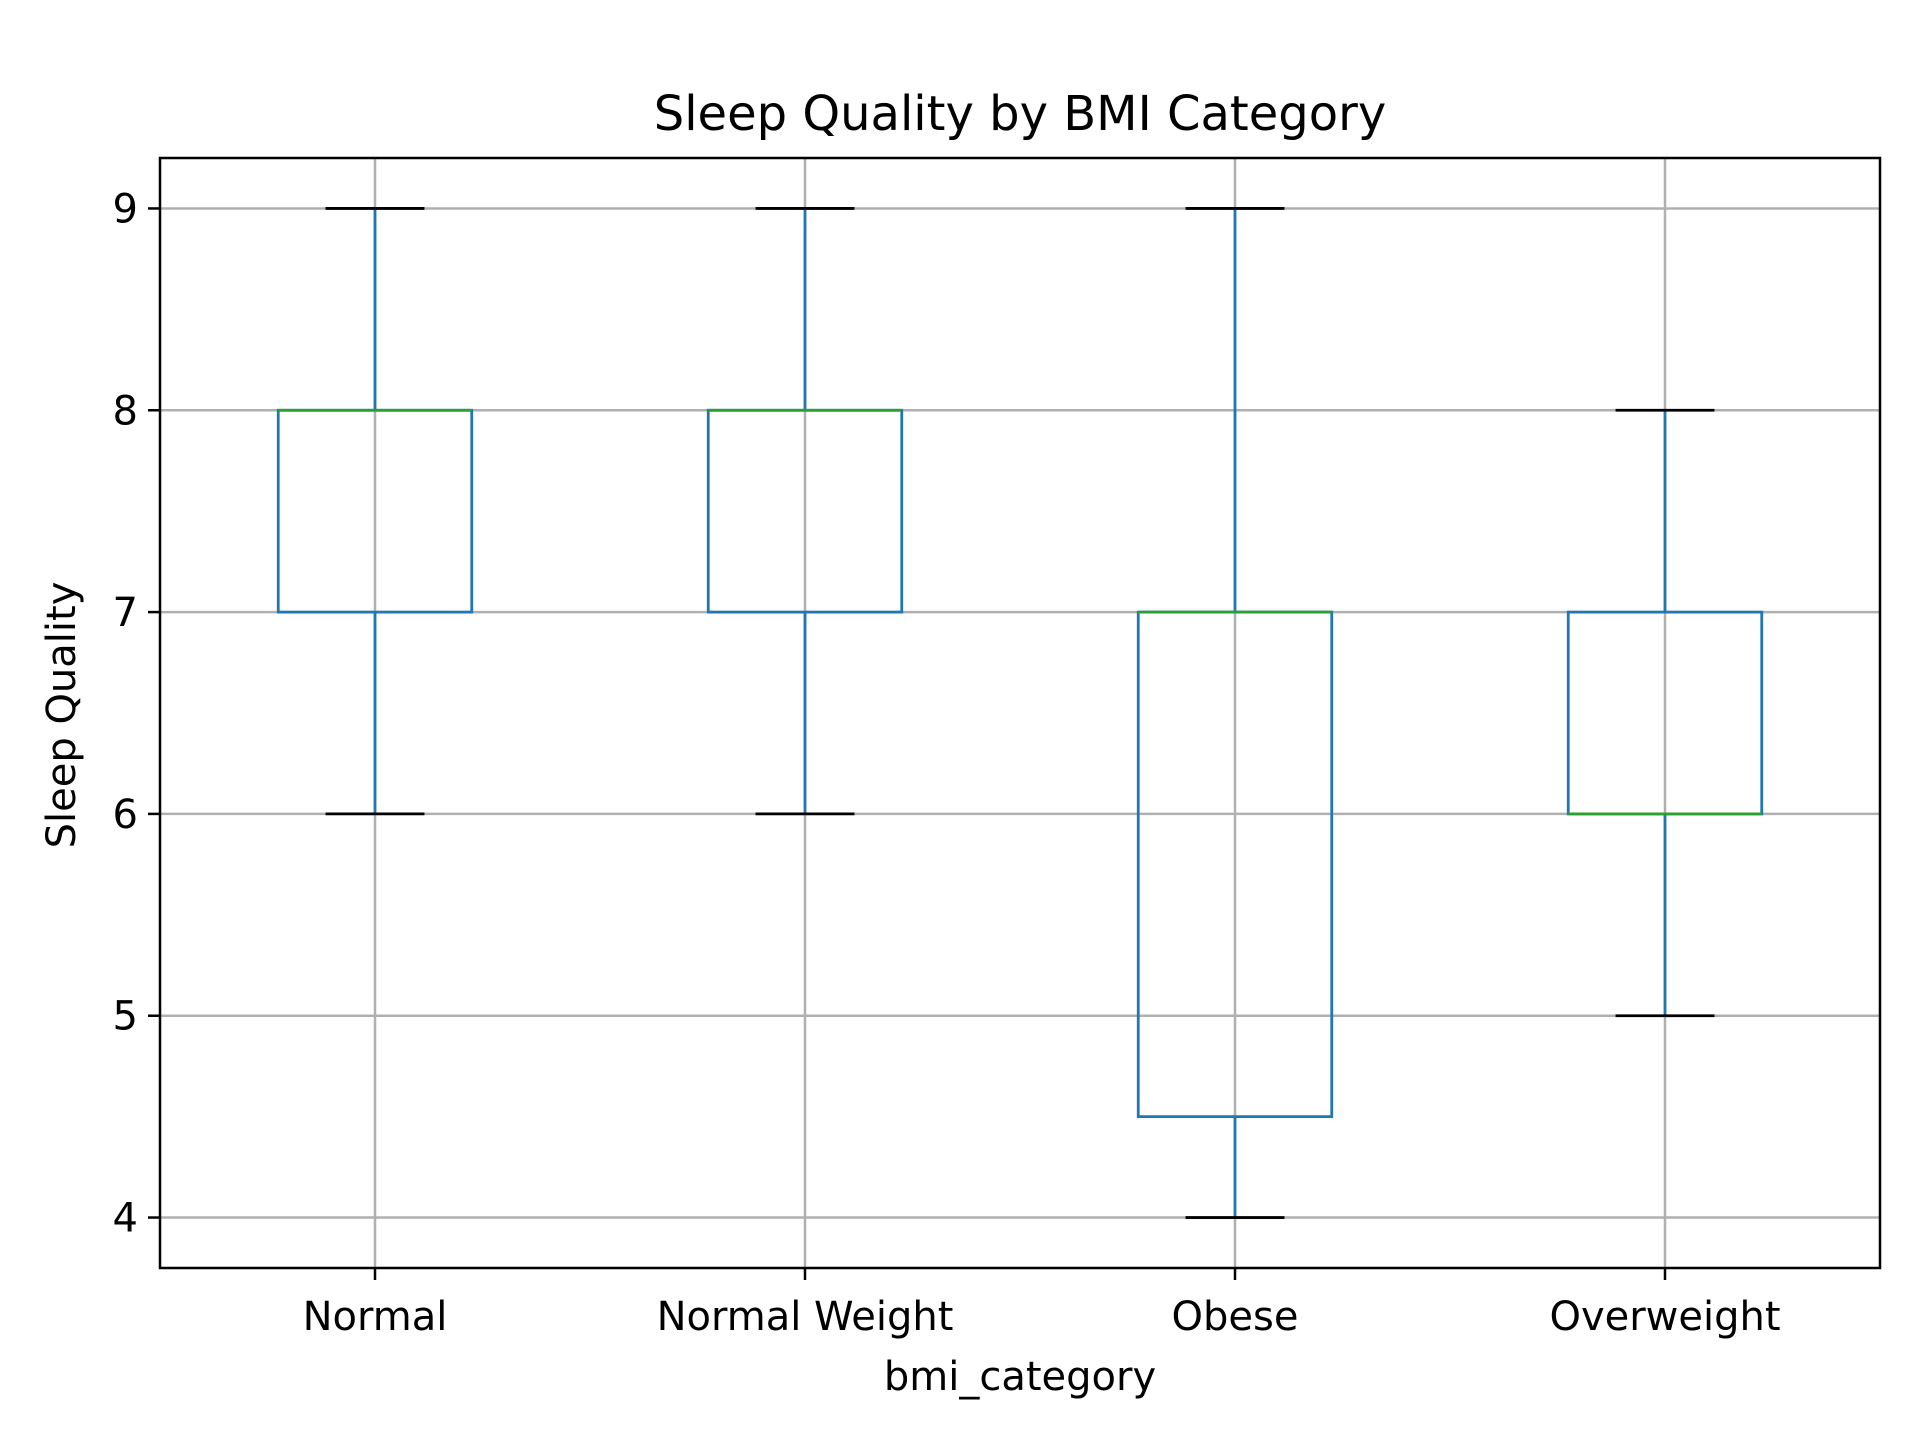  Describe the element at coordinates (805, 1317) in the screenshot. I see `x-tick-label: Normal Weight` at that location.